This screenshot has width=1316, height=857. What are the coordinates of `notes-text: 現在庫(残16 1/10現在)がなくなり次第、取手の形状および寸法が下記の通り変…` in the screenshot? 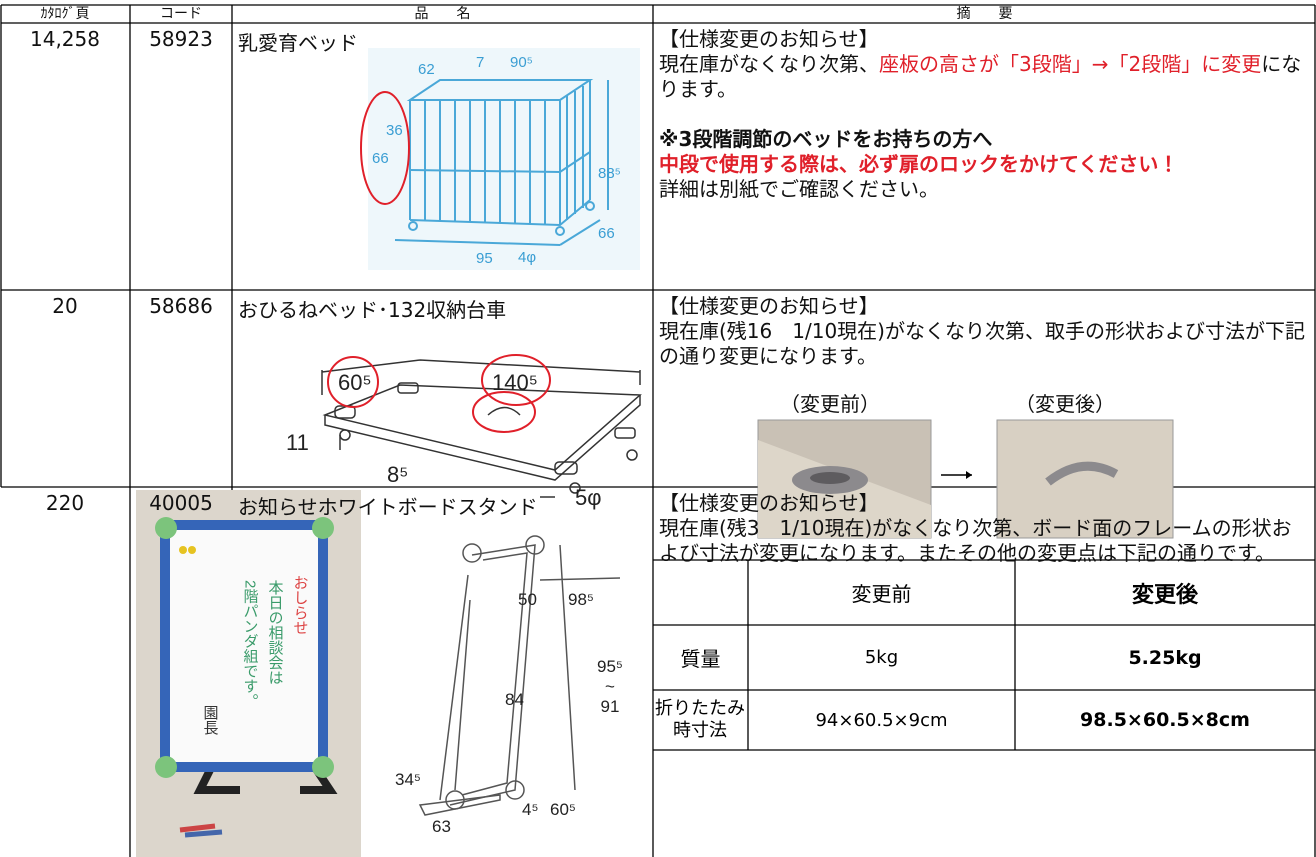 It's located at (982, 343).